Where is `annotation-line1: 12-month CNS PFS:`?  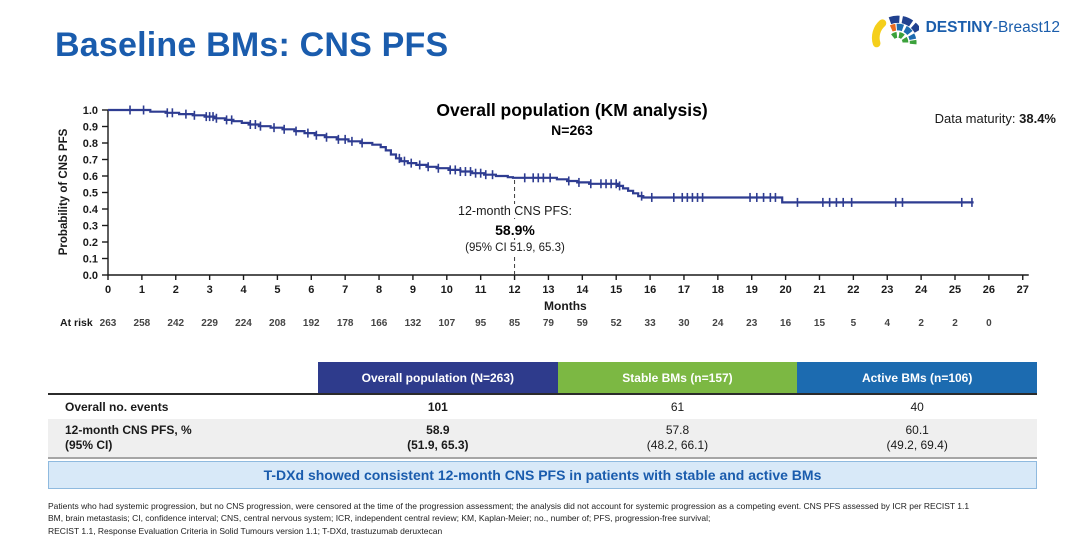 annotation-line1: 12-month CNS PFS: is located at coordinates (515, 211).